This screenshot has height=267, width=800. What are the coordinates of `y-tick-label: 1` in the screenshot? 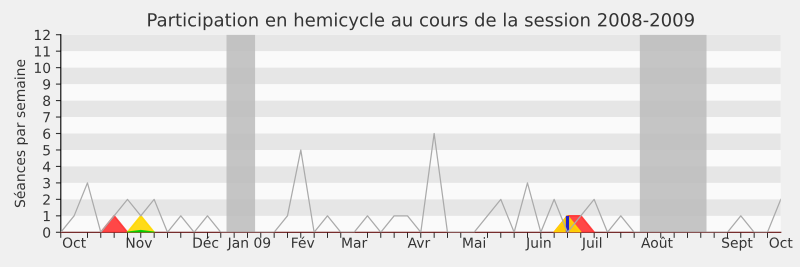 It's located at (47, 216).